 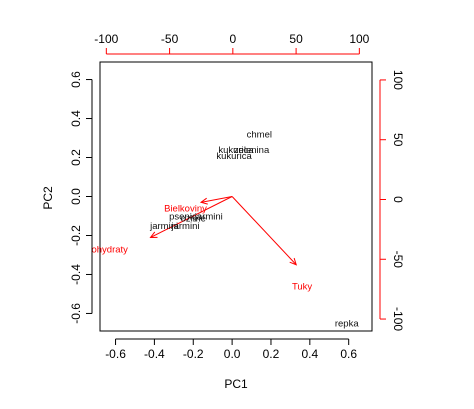 I want to click on top-tick-label: 0, so click(x=232, y=39).